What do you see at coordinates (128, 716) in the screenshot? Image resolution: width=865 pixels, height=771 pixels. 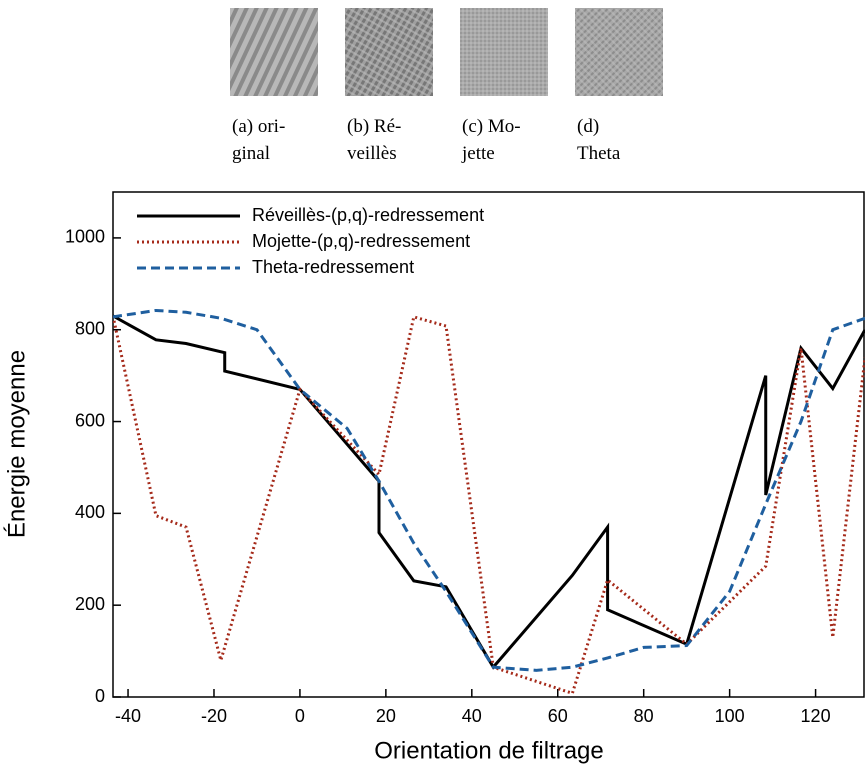 I see `x-tick-label: -40` at bounding box center [128, 716].